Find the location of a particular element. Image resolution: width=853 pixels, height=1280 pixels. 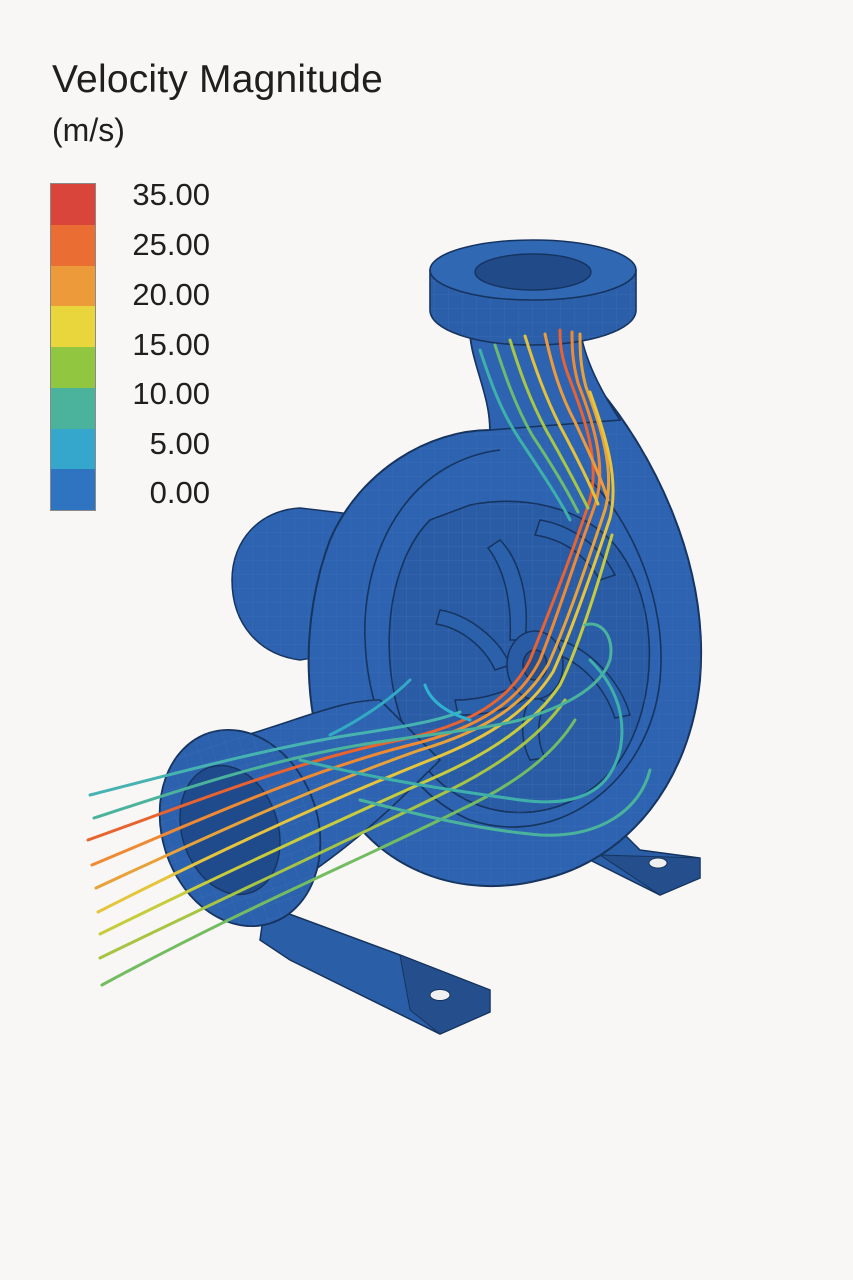

suction-inlet is located at coordinates (300, 813).